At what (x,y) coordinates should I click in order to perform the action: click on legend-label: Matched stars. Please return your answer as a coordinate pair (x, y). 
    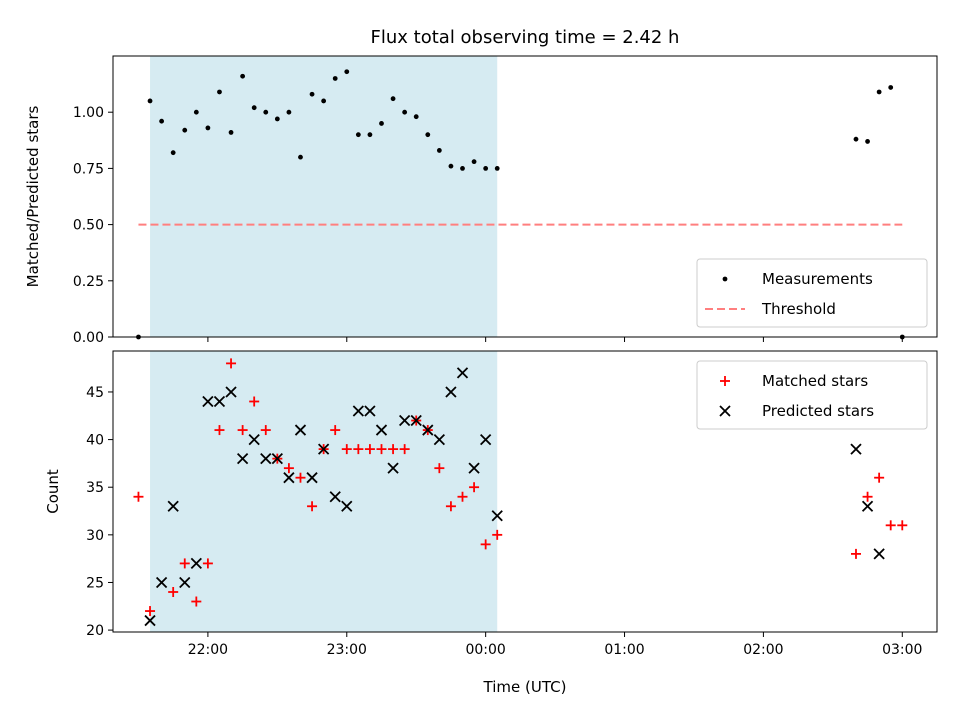
    Looking at the image, I should click on (815, 381).